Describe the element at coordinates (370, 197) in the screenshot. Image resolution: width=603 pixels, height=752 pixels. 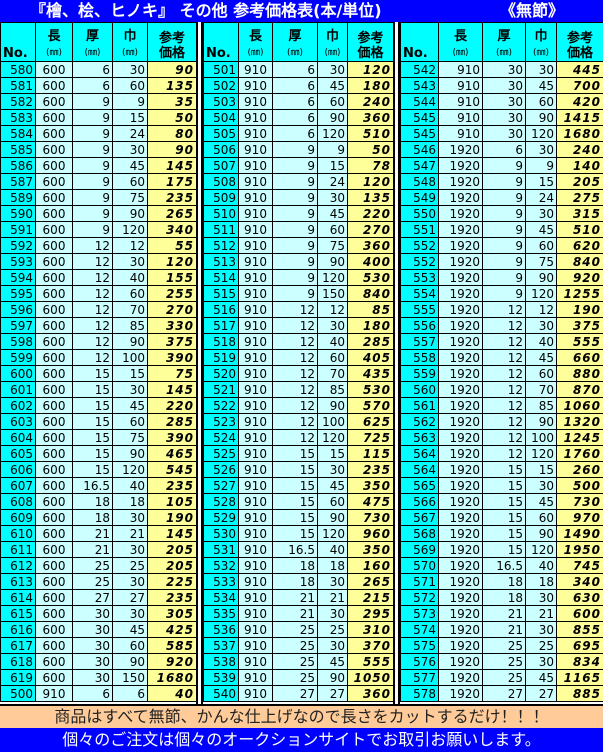
I see `price-cell: 135` at that location.